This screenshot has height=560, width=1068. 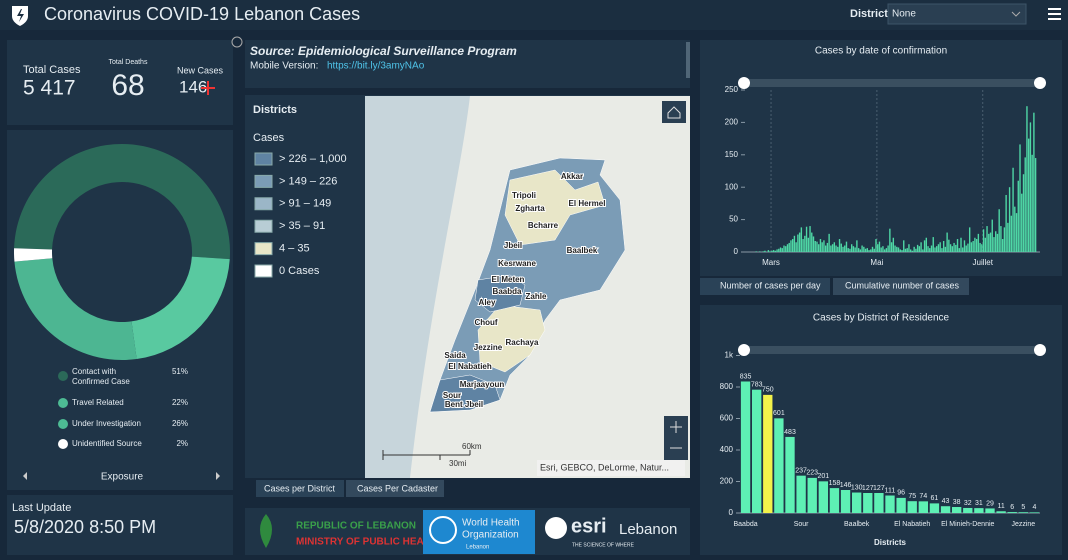 I want to click on value-label: 38, so click(x=957, y=502).